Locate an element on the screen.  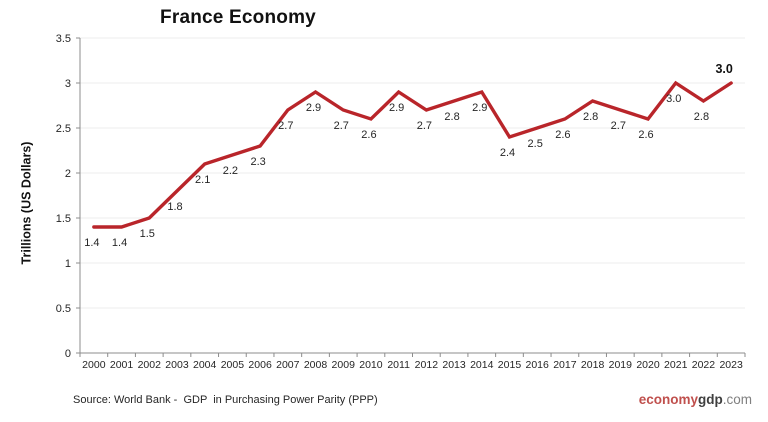
point-label-2002: 1.5 is located at coordinates (147, 234).